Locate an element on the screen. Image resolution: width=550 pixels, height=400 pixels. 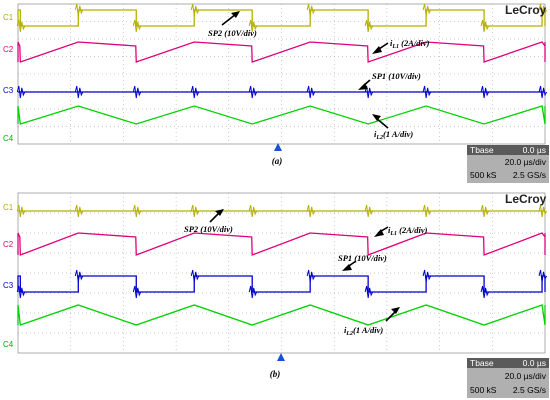
figure-caption-b: (b) is located at coordinates (275, 374).